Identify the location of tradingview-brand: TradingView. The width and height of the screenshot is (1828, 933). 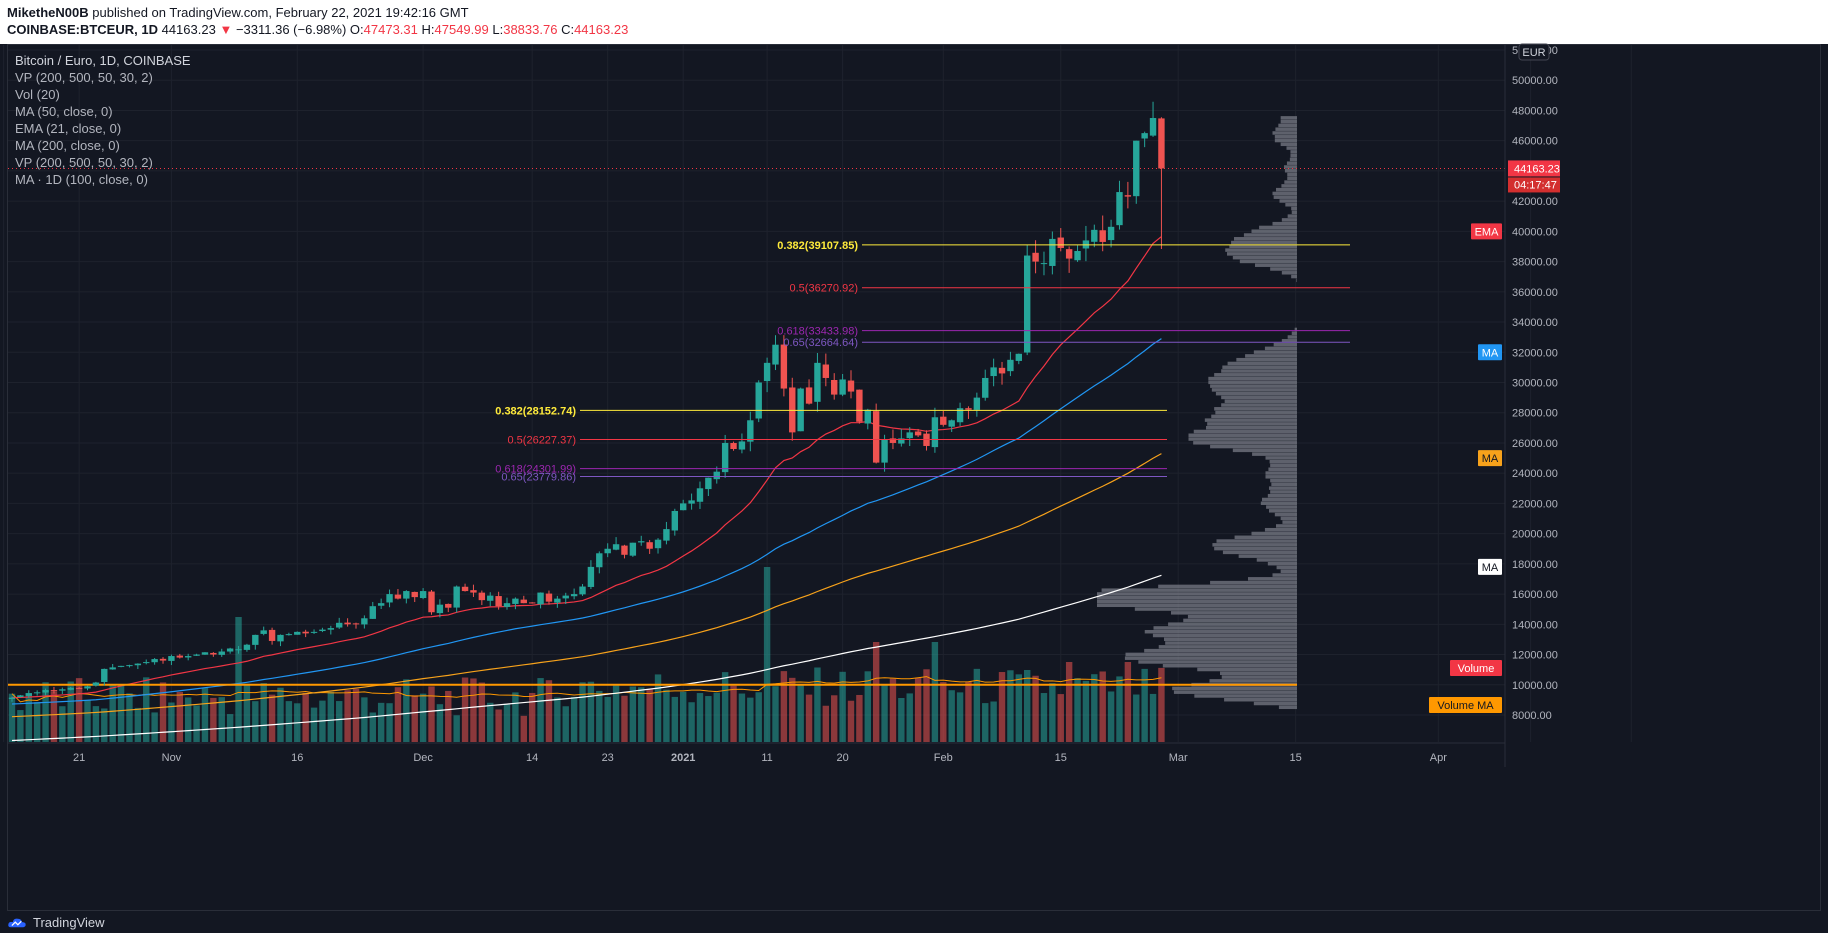
(55, 922).